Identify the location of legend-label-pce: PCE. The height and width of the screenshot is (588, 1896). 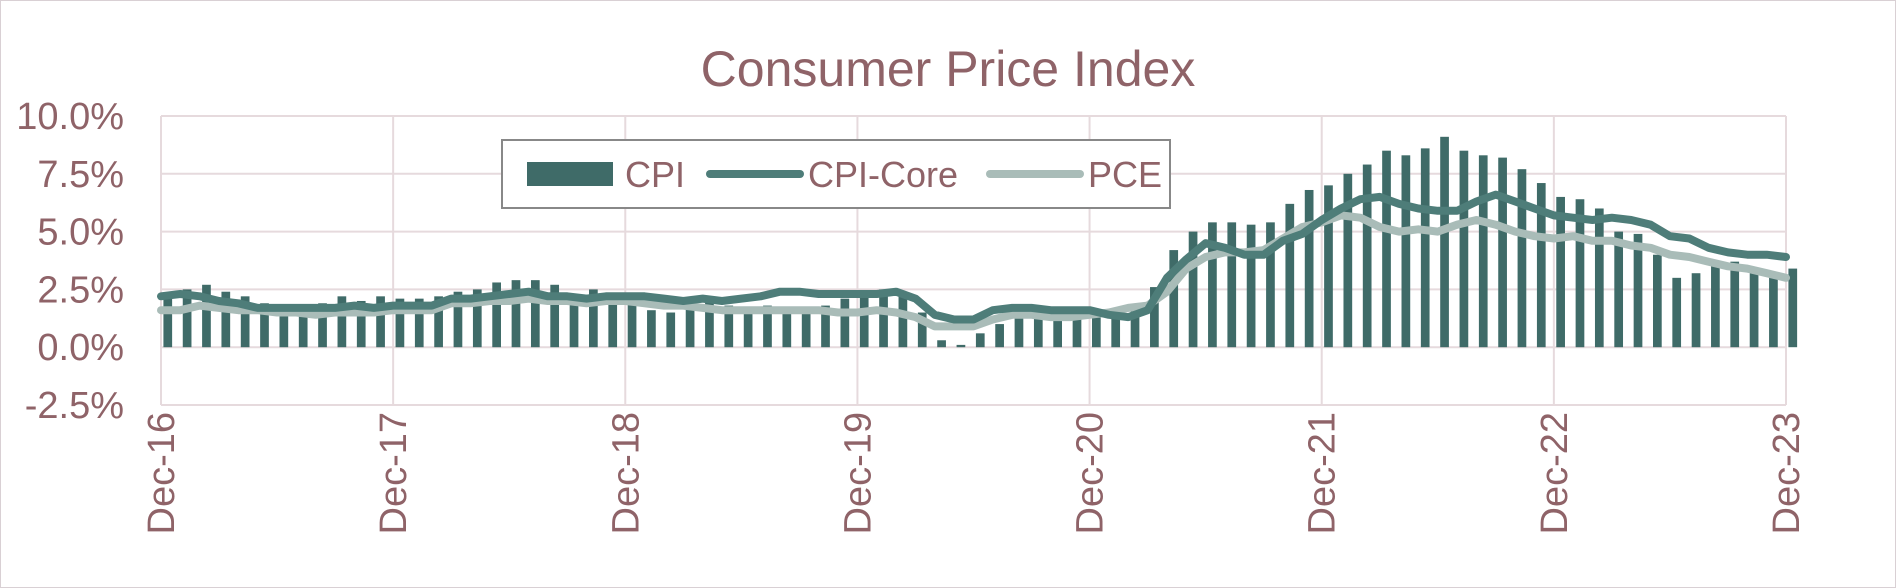
(1125, 174).